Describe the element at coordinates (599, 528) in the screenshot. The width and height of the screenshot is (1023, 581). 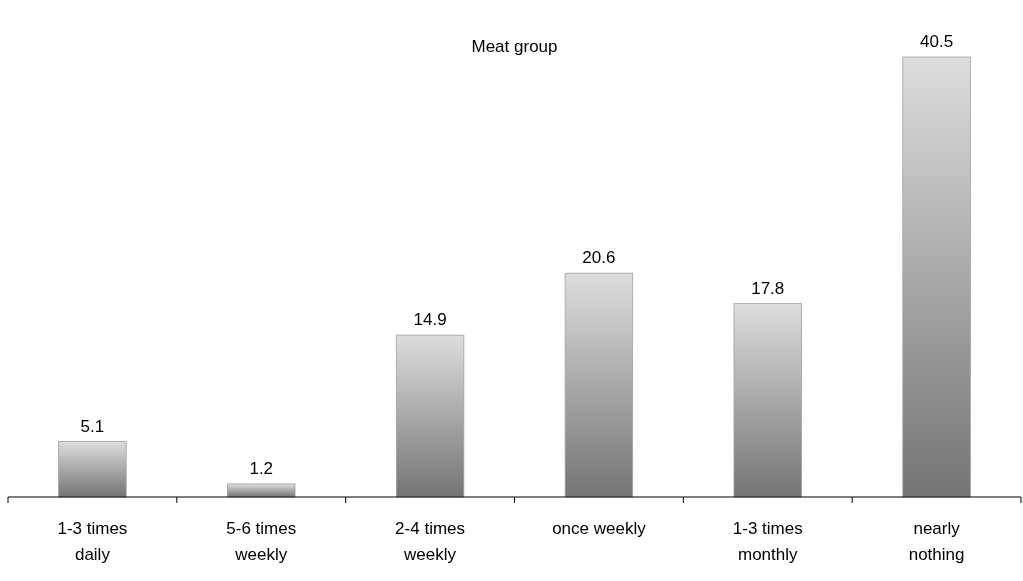
I see `x-tick-label: once weekly` at that location.